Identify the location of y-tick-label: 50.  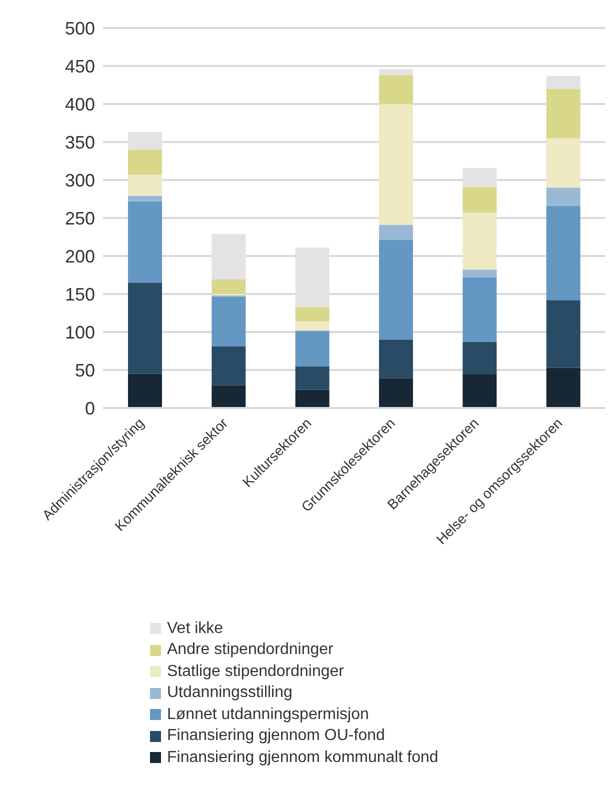
(84, 370).